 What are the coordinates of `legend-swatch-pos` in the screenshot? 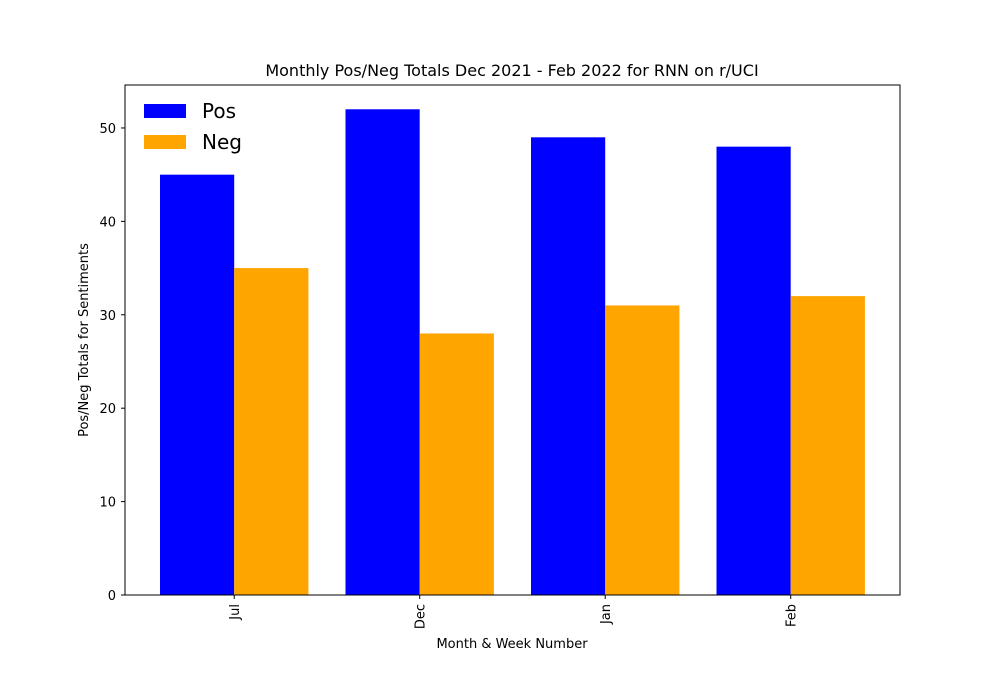 It's located at (165, 111).